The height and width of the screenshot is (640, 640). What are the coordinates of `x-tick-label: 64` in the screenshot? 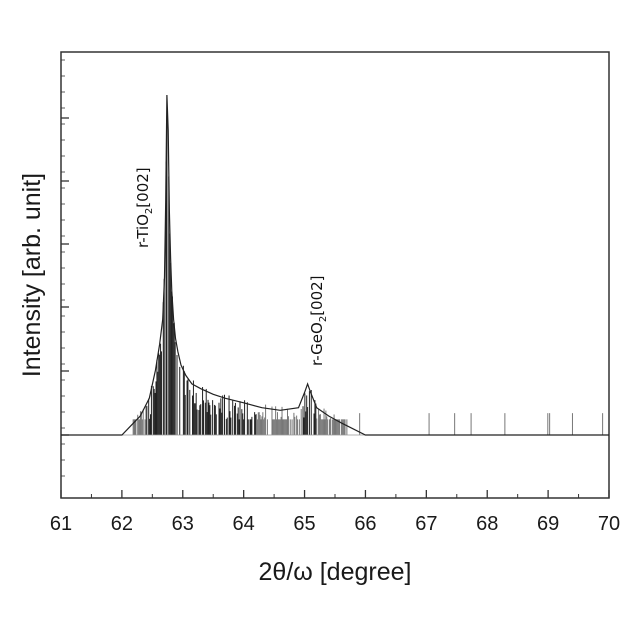 It's located at (244, 524).